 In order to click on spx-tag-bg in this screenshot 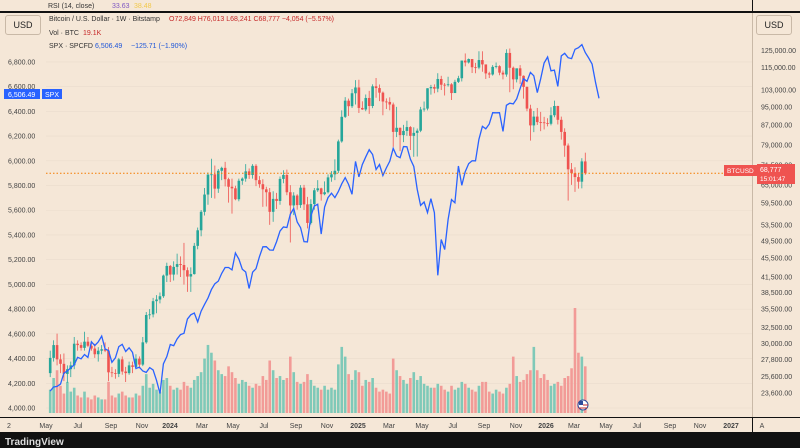, I will do `click(52, 94)`.